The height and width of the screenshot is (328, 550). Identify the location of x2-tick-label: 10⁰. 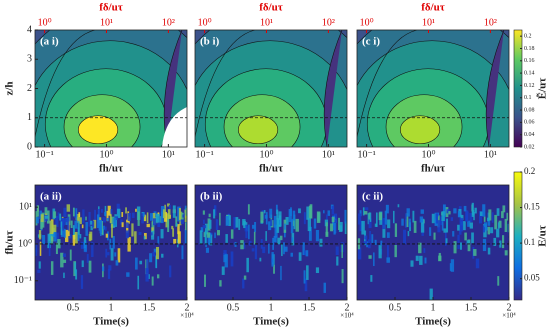
(205, 22).